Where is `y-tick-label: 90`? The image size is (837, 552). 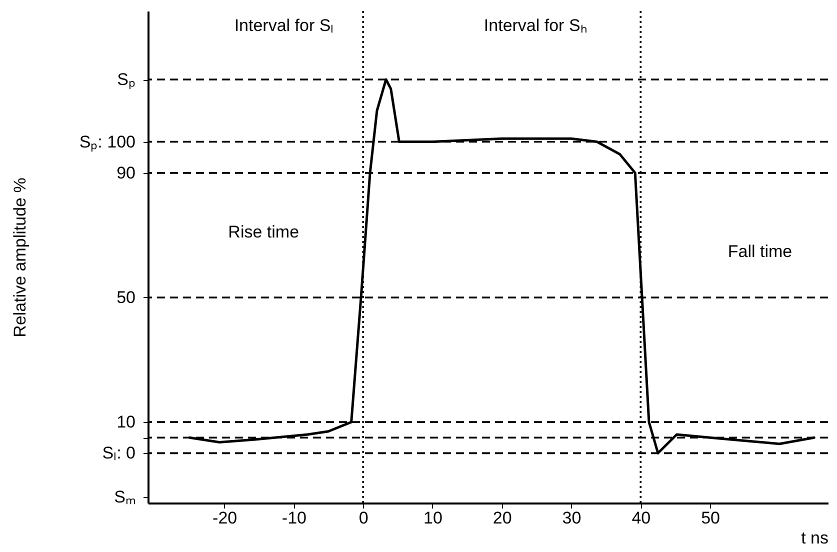
y-tick-label: 90 is located at coordinates (126, 172).